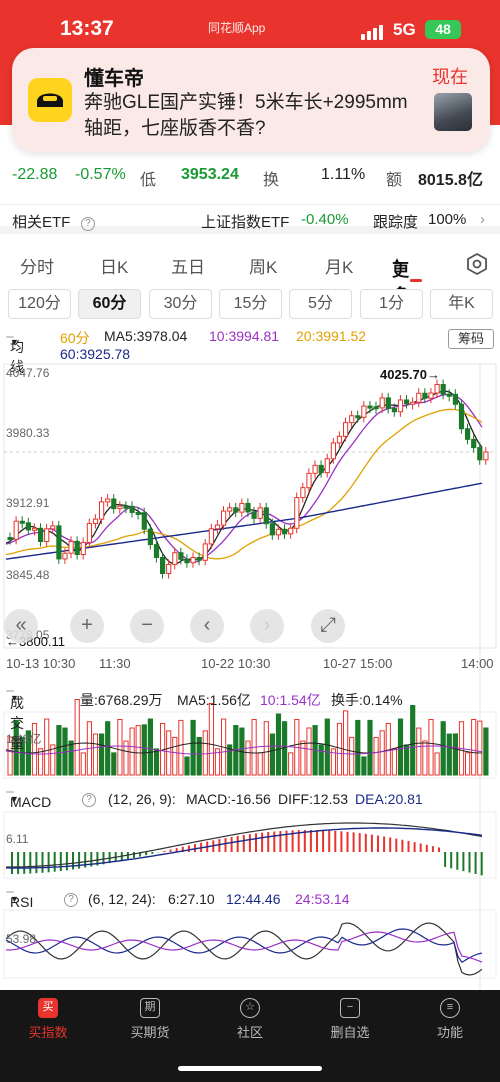 This screenshot has width=500, height=1082. I want to click on tab-daily: 日K, so click(114, 267).